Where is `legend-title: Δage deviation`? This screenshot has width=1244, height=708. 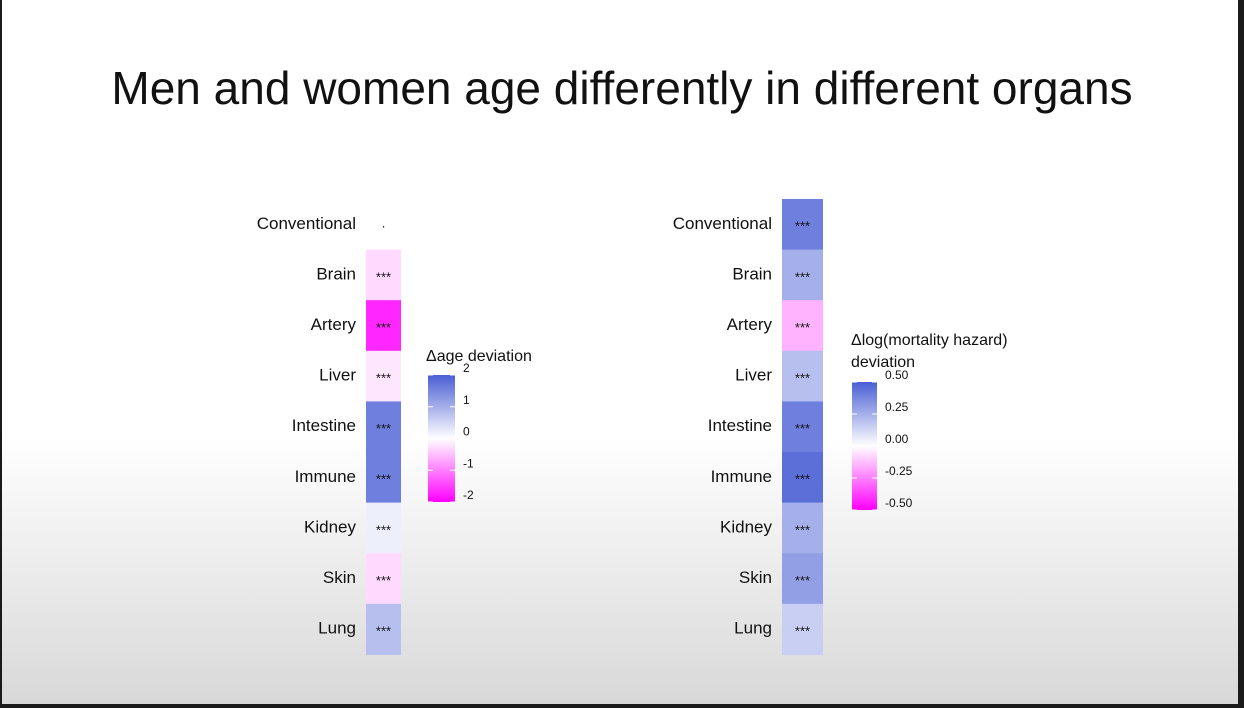 legend-title: Δage deviation is located at coordinates (479, 356).